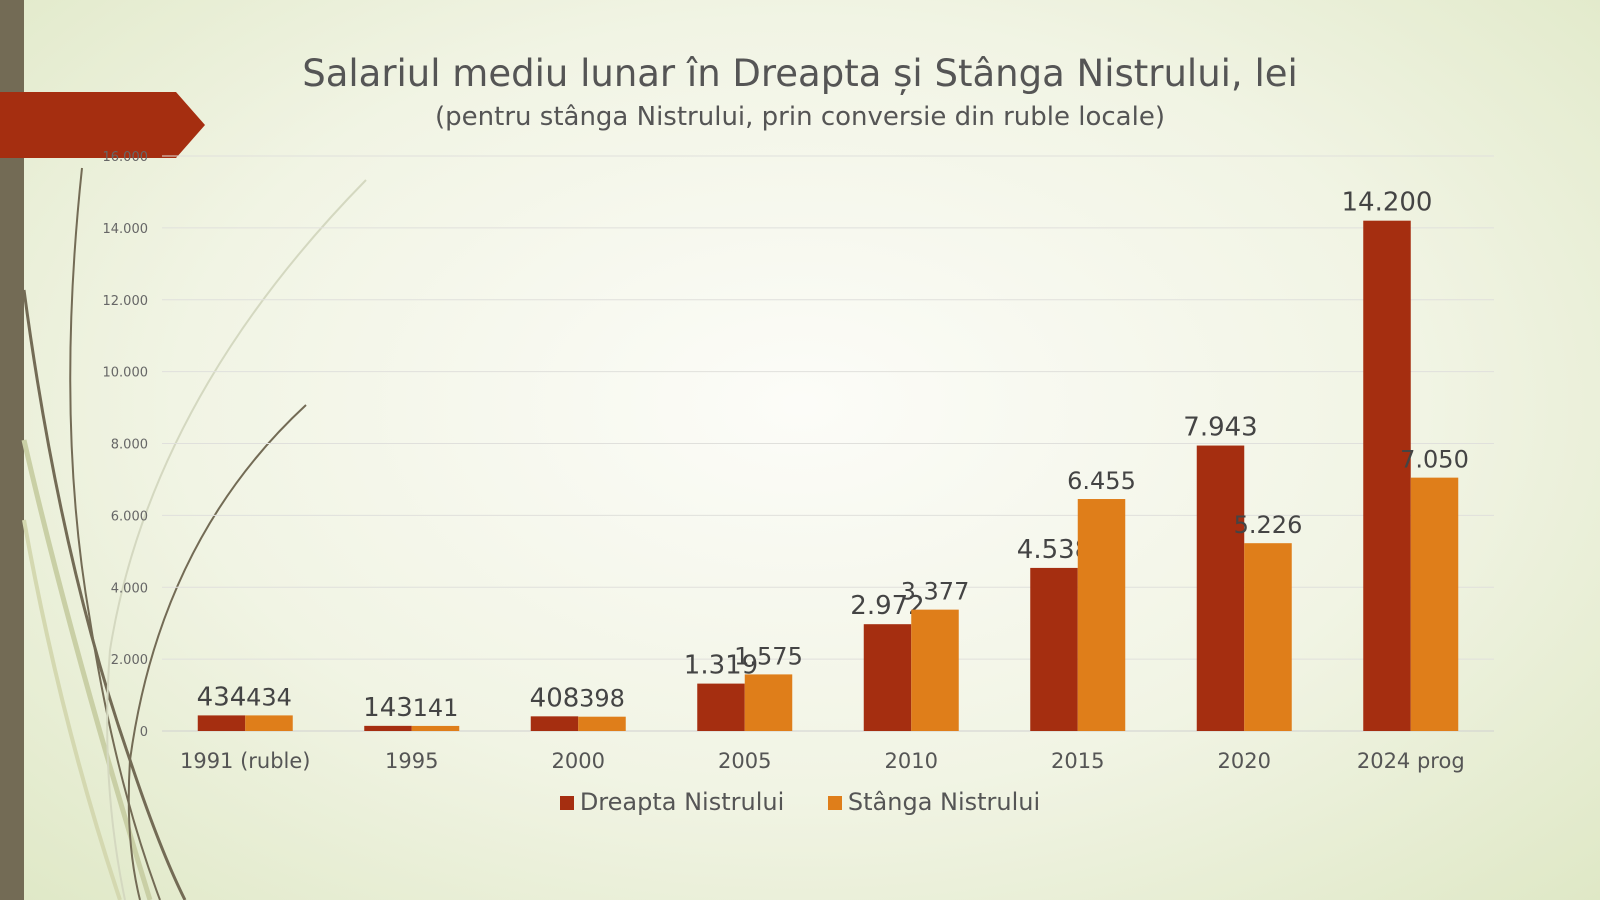 The width and height of the screenshot is (1600, 900). Describe the element at coordinates (129, 445) in the screenshot. I see `y-tick-label: 8.000` at that location.